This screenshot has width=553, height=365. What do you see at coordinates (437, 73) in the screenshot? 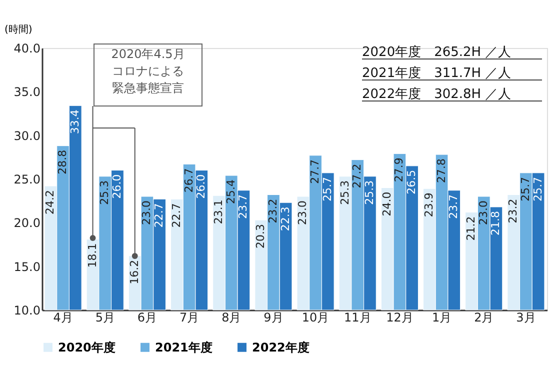
I see `annotation: 2021年度 311.7H ／人` at bounding box center [437, 73].